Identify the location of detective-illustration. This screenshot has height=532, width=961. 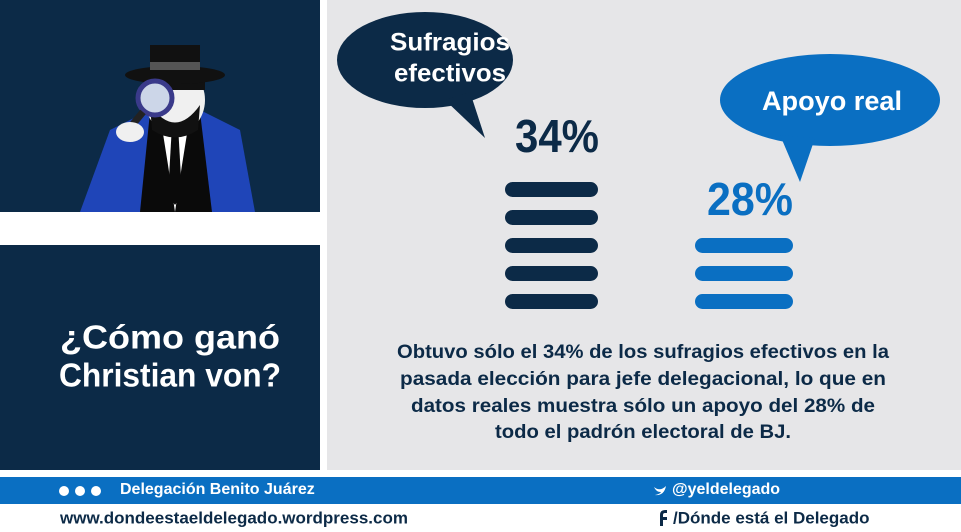
(167, 128).